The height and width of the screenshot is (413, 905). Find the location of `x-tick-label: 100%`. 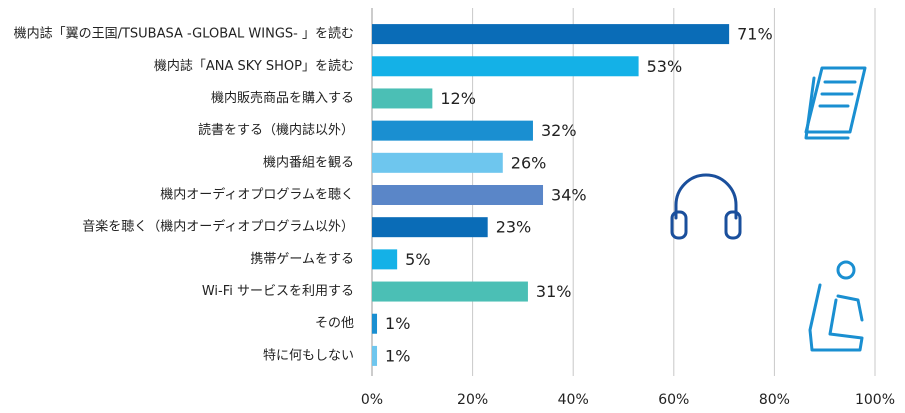

x-tick-label: 100% is located at coordinates (875, 400).